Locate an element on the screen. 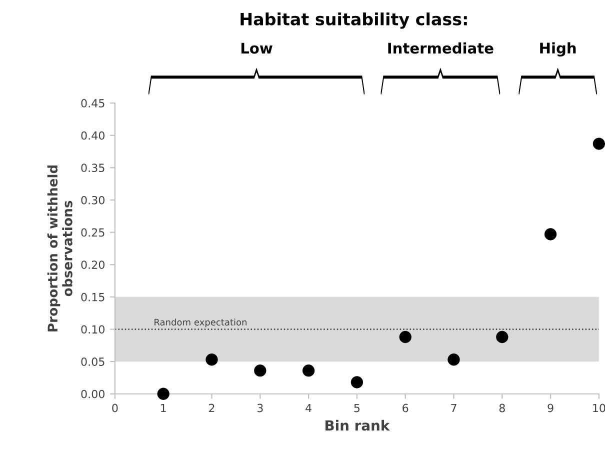 The image size is (605, 458). text: Low is located at coordinates (256, 48).